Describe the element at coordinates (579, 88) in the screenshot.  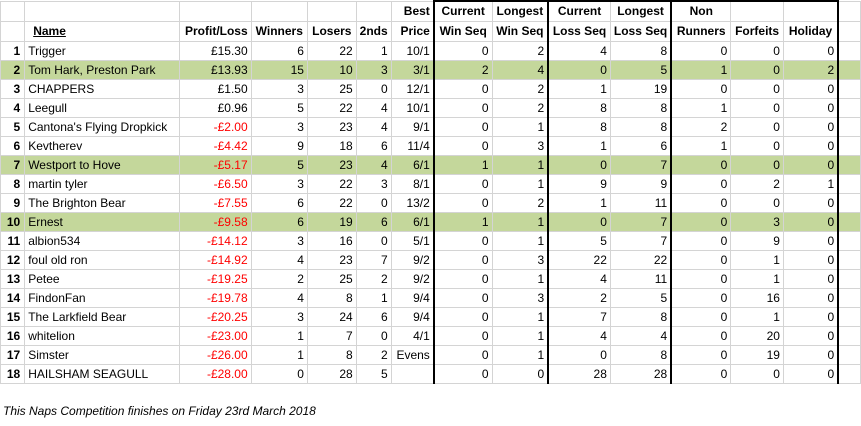
I see `current-loss-seq-cell: 1` at that location.